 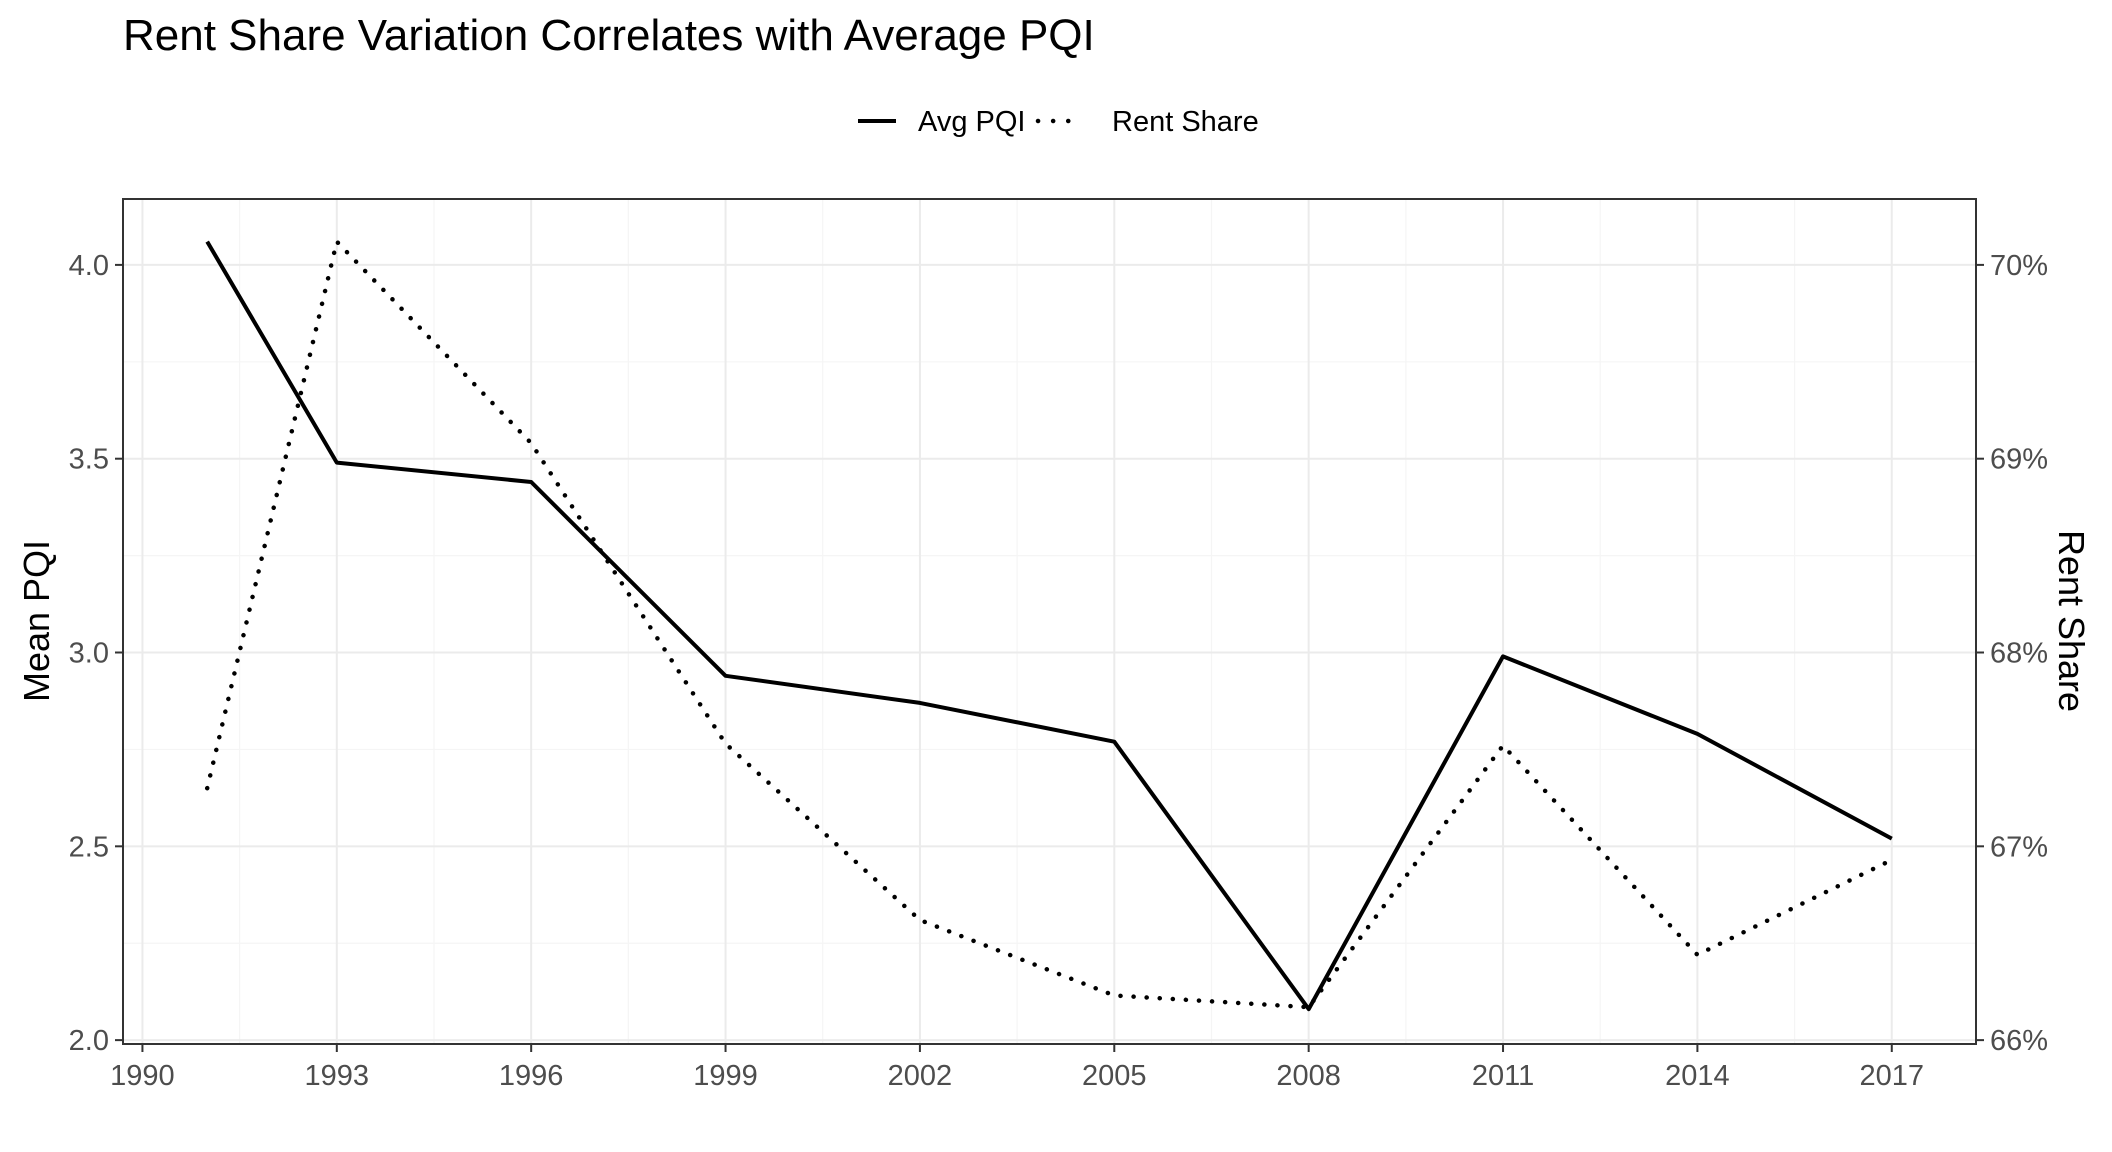 I want to click on y-tick-label-right: 66%, so click(x=2019, y=1041).